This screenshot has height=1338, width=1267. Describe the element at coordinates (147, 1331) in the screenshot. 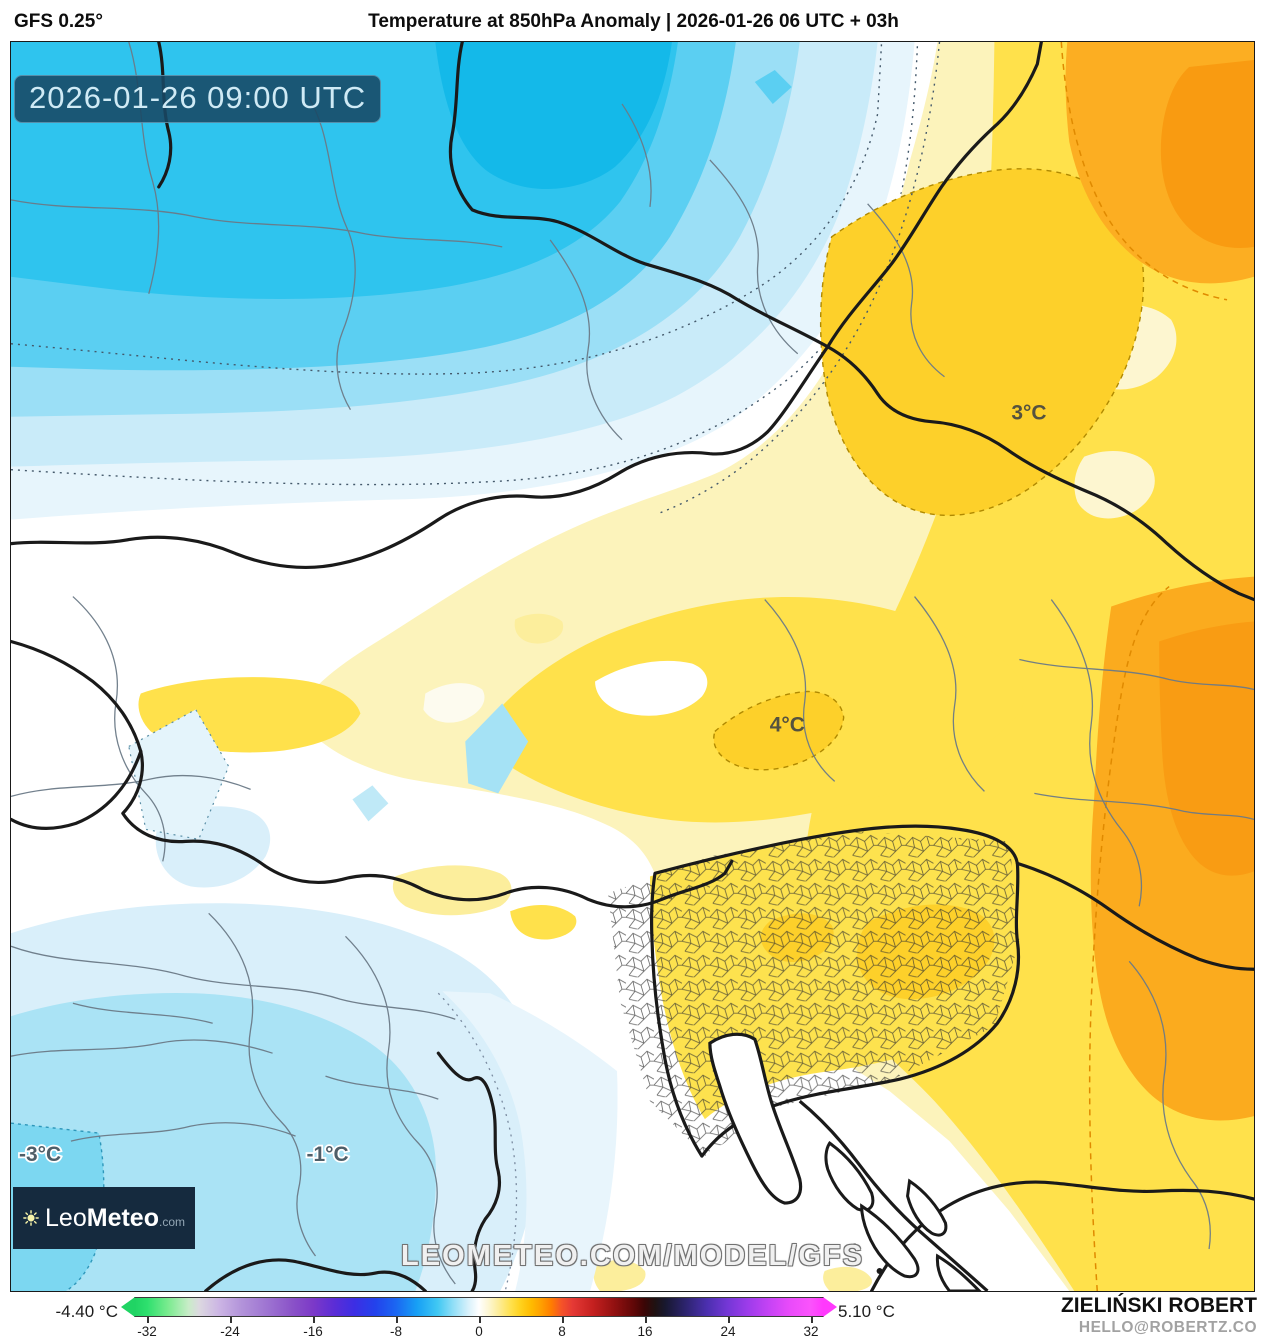

I see `tick-label: -32` at that location.